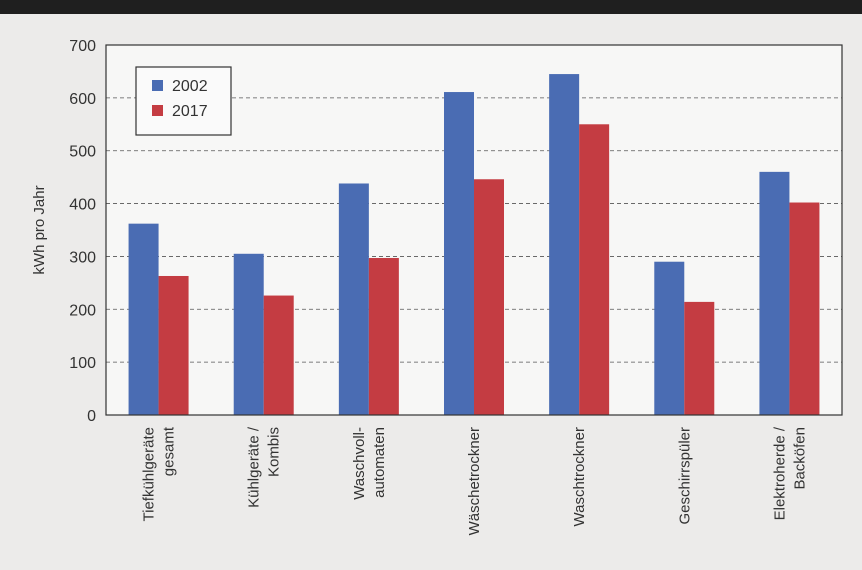 The height and width of the screenshot is (570, 862). Describe the element at coordinates (82, 46) in the screenshot. I see `y-tick-label: 700` at that location.